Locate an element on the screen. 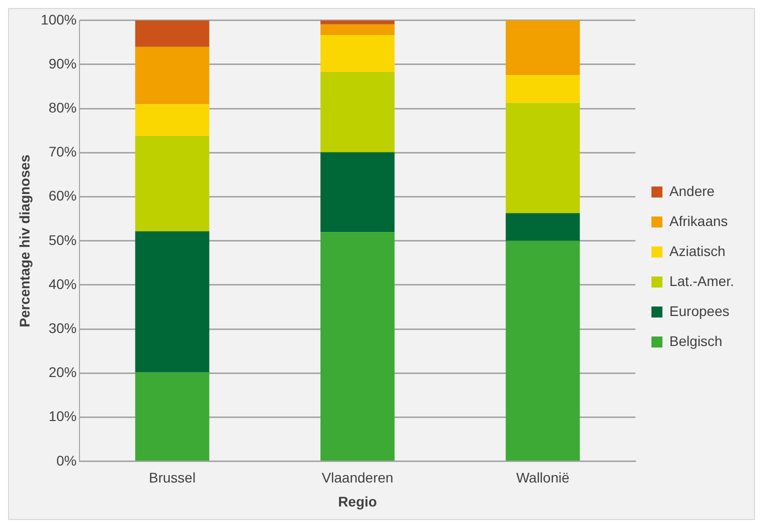 This screenshot has height=528, width=763. y-tick-label: 60% is located at coordinates (62, 196).